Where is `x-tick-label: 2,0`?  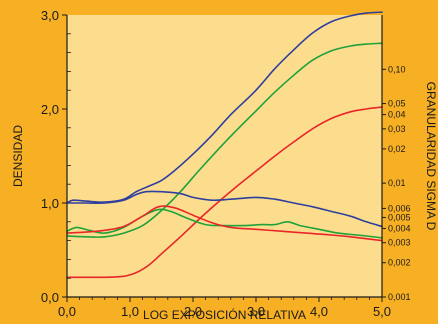
x-tick-label: 2,0 is located at coordinates (193, 311).